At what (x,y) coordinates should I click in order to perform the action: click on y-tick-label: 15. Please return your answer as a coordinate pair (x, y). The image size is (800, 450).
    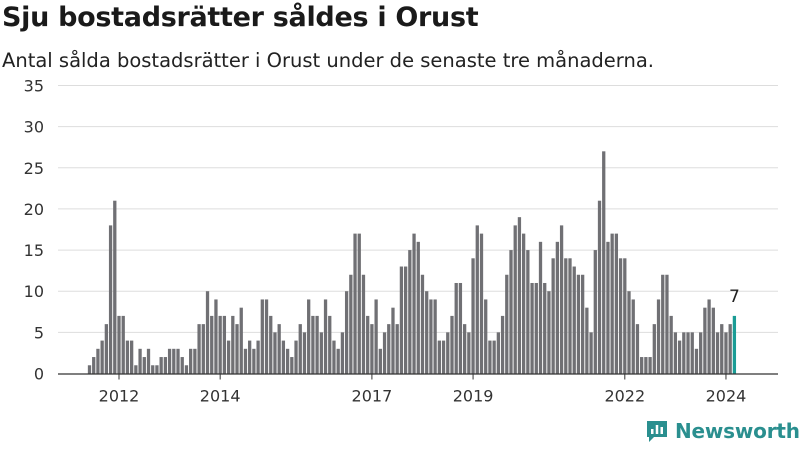
    Looking at the image, I should click on (34, 250).